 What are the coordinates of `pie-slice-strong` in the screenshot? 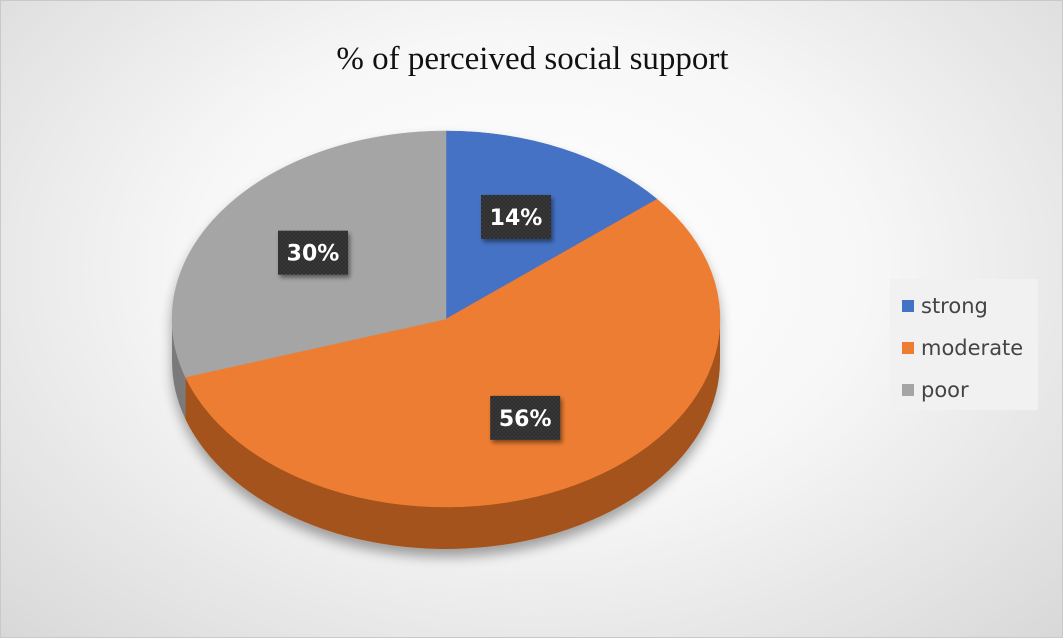 It's located at (551, 225).